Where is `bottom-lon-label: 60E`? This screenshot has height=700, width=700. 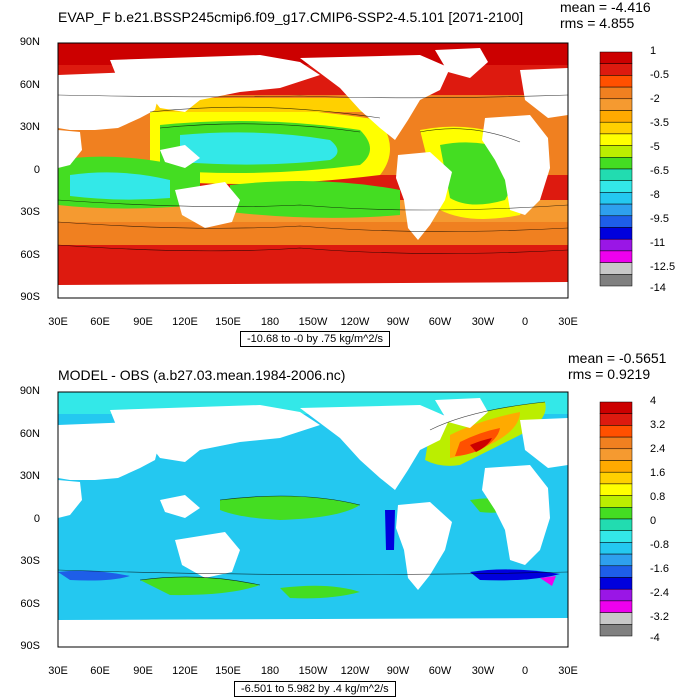
bottom-lon-label: 60E is located at coordinates (100, 671).